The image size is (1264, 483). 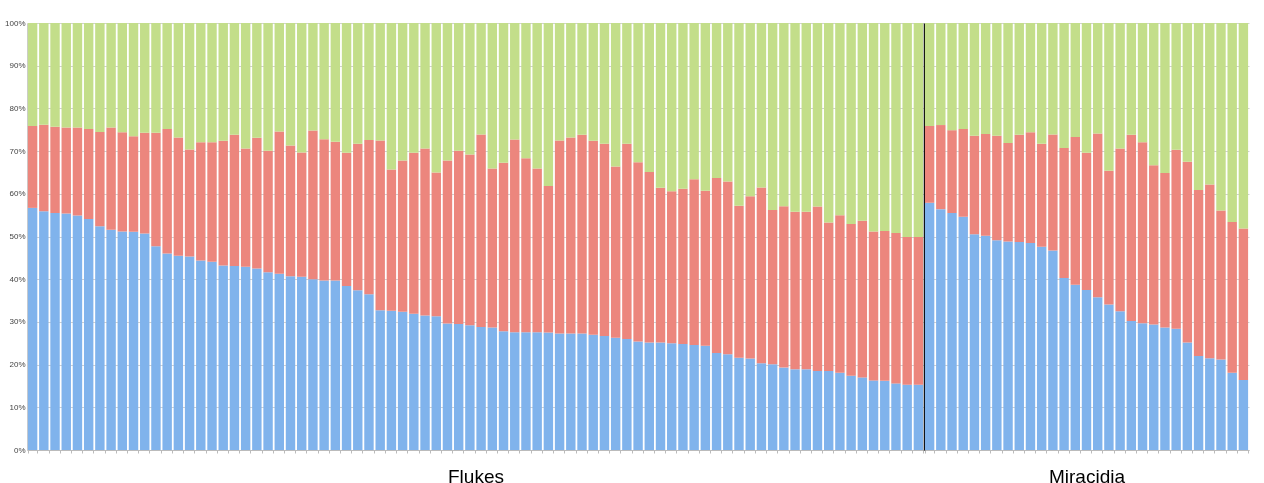 I want to click on y-tick-label: 50%, so click(x=17, y=236).